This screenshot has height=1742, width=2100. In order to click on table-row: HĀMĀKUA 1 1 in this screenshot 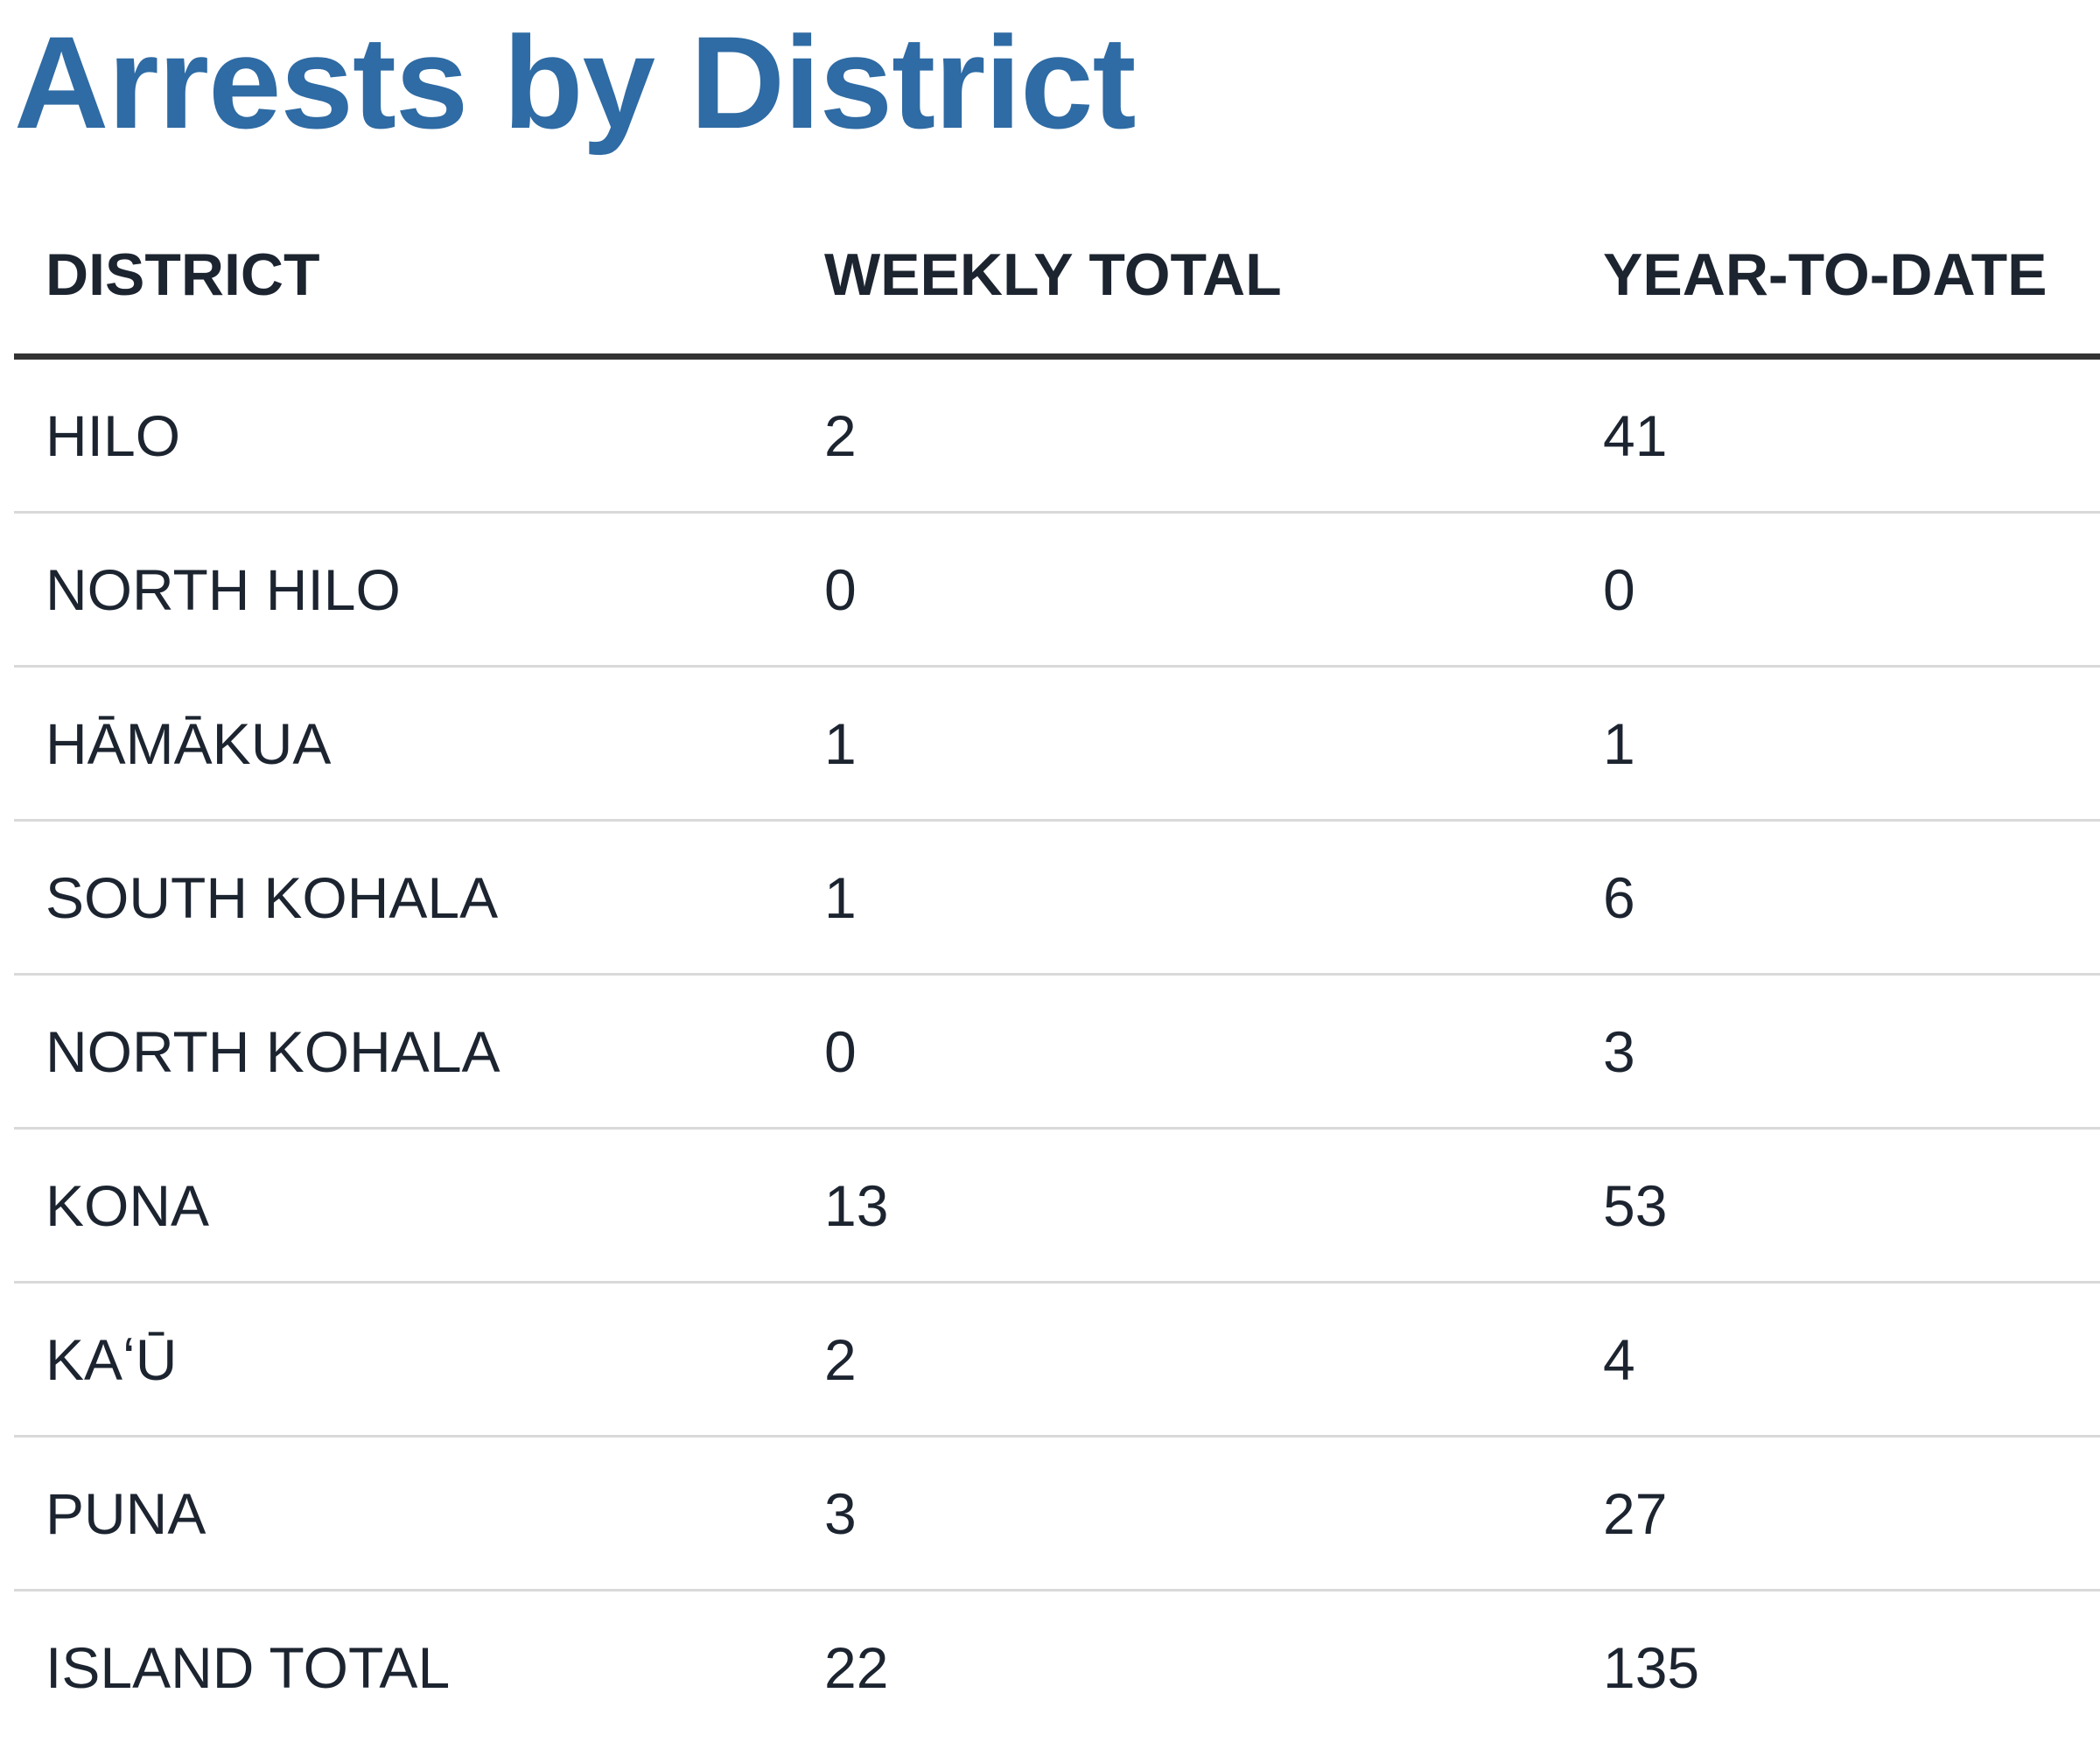, I will do `click(1057, 744)`.